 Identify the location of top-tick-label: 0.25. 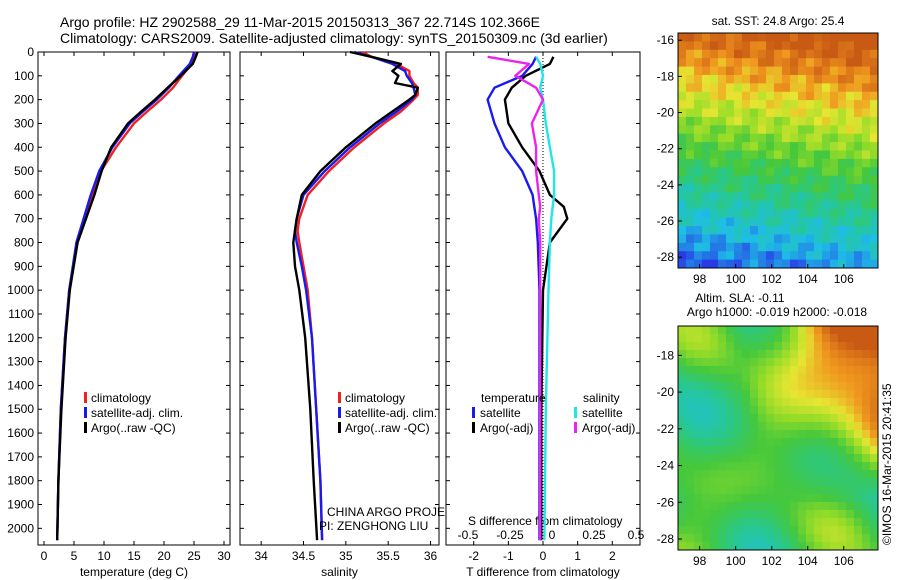
(594, 535).